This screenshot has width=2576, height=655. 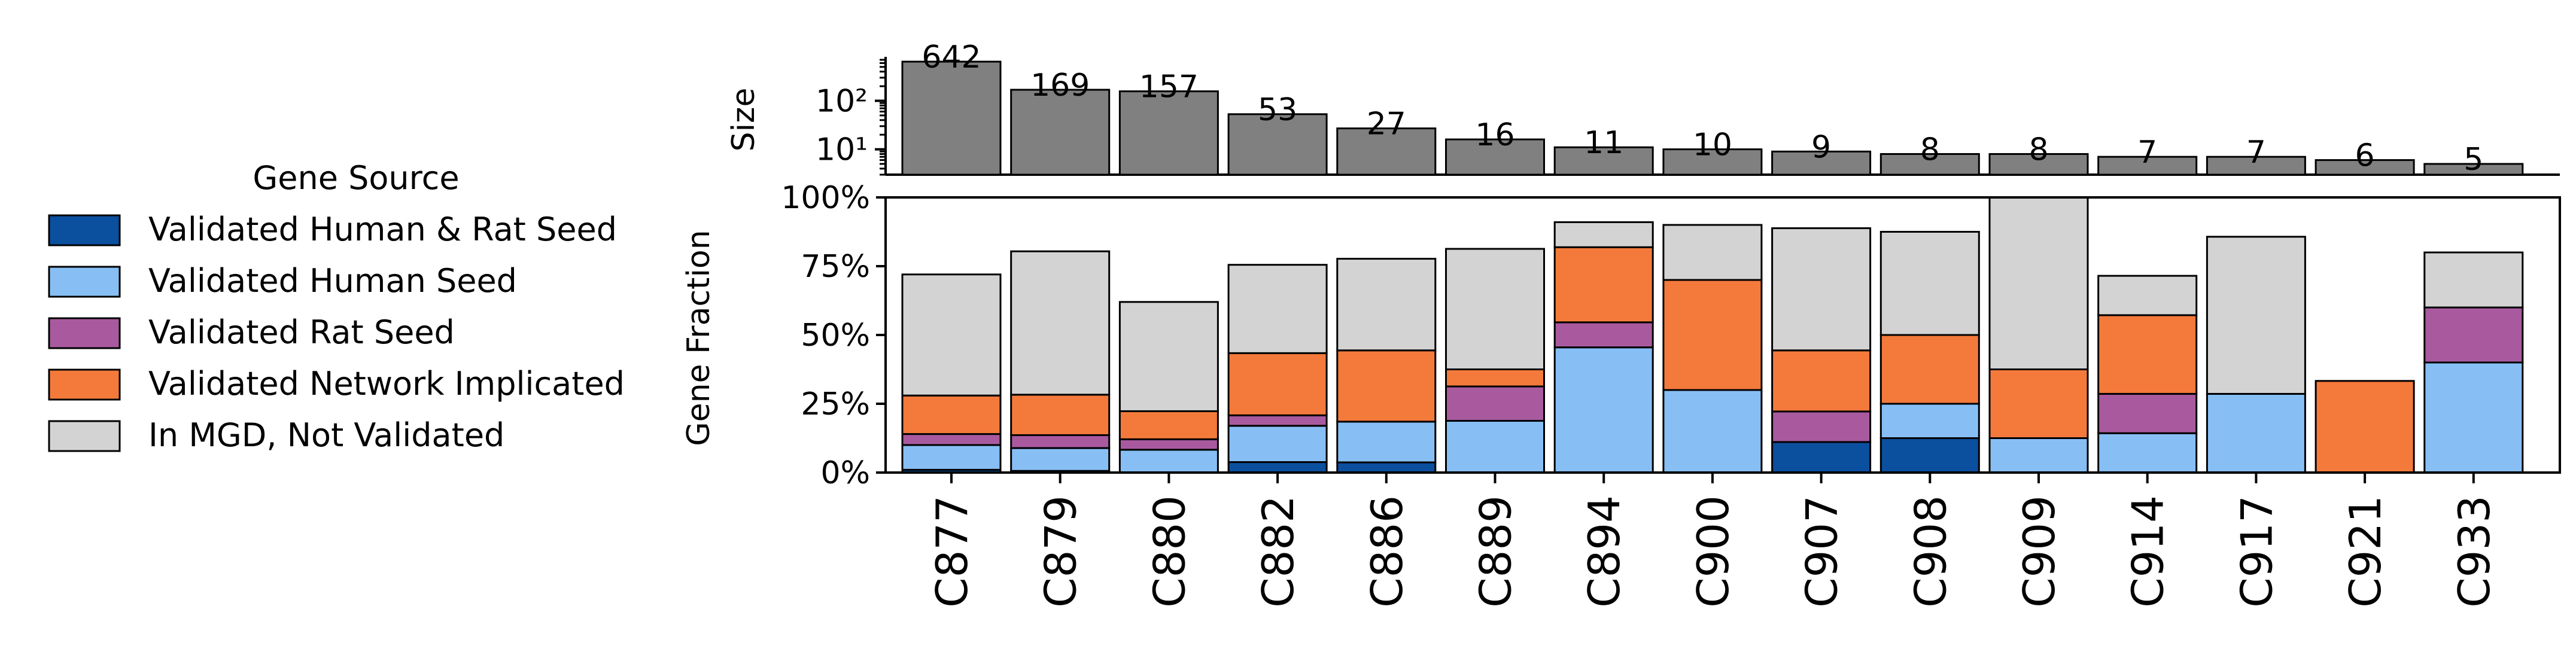 I want to click on x-tick-label-C877: C877, so click(x=952, y=551).